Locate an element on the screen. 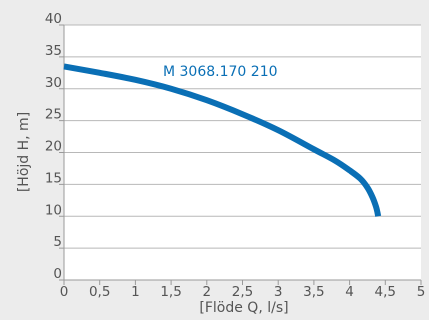  y-tick-label: 0 is located at coordinates (57, 274).